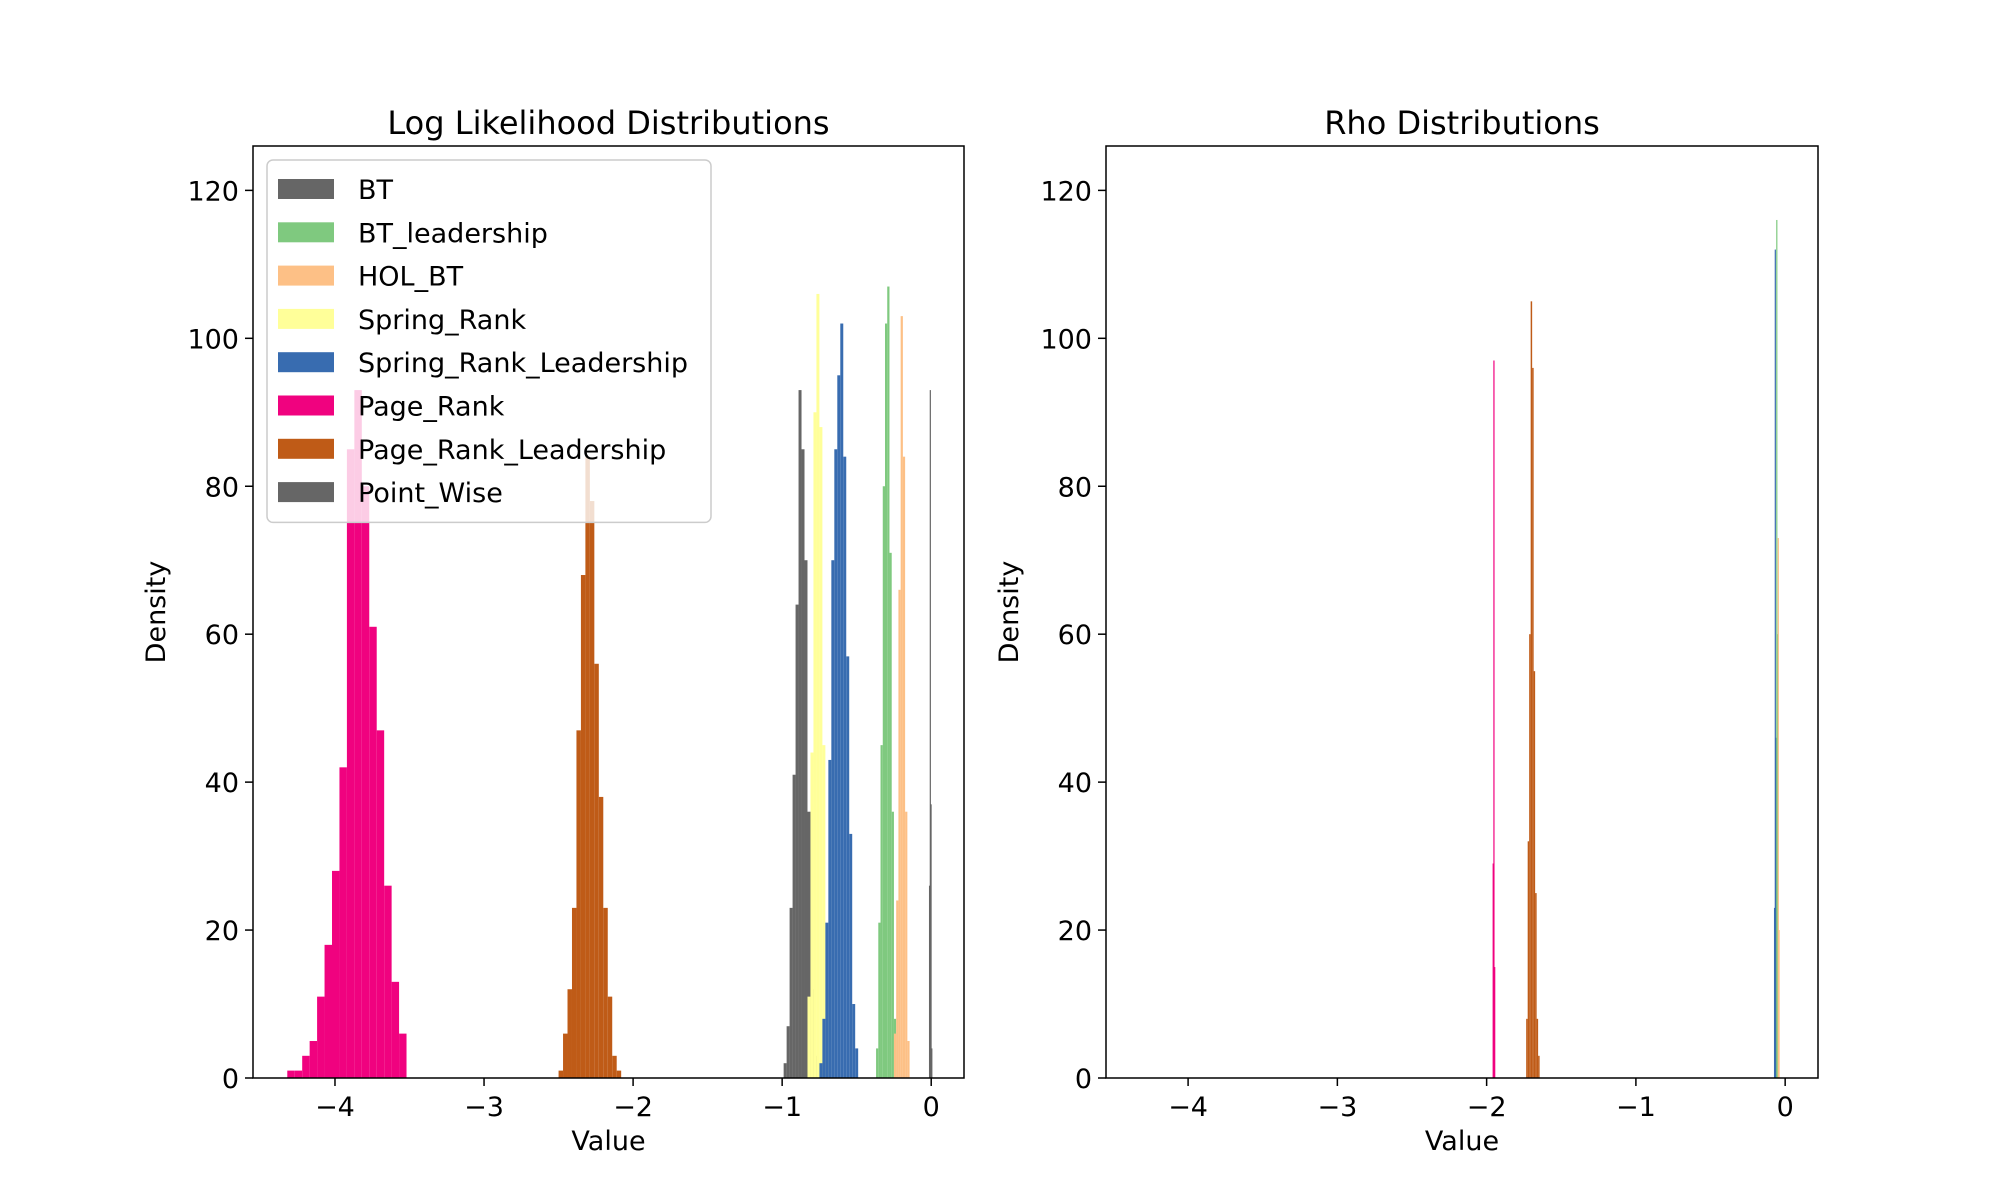  Describe the element at coordinates (608, 1141) in the screenshot. I see `x-axis-label: Value` at that location.